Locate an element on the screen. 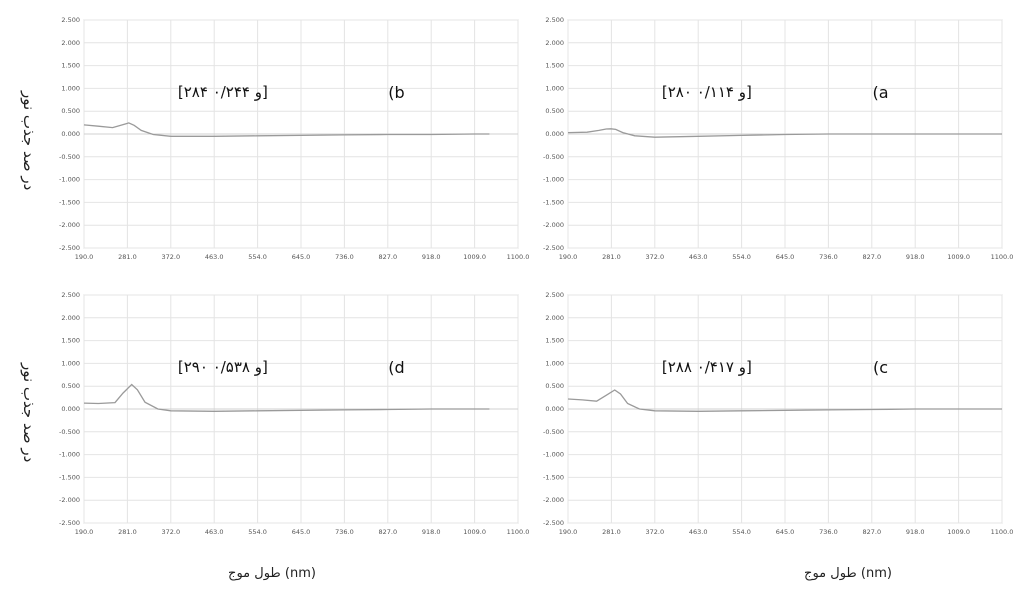 The width and height of the screenshot is (1019, 591). y-axis-title-bottom: در صد جذب نور is located at coordinates (29, 413).